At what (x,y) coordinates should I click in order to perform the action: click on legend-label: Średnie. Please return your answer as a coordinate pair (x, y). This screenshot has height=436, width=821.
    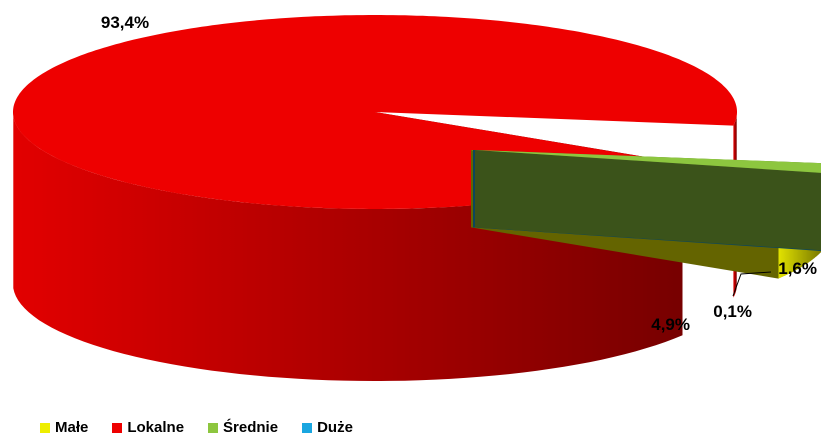
    Looking at the image, I should click on (251, 427).